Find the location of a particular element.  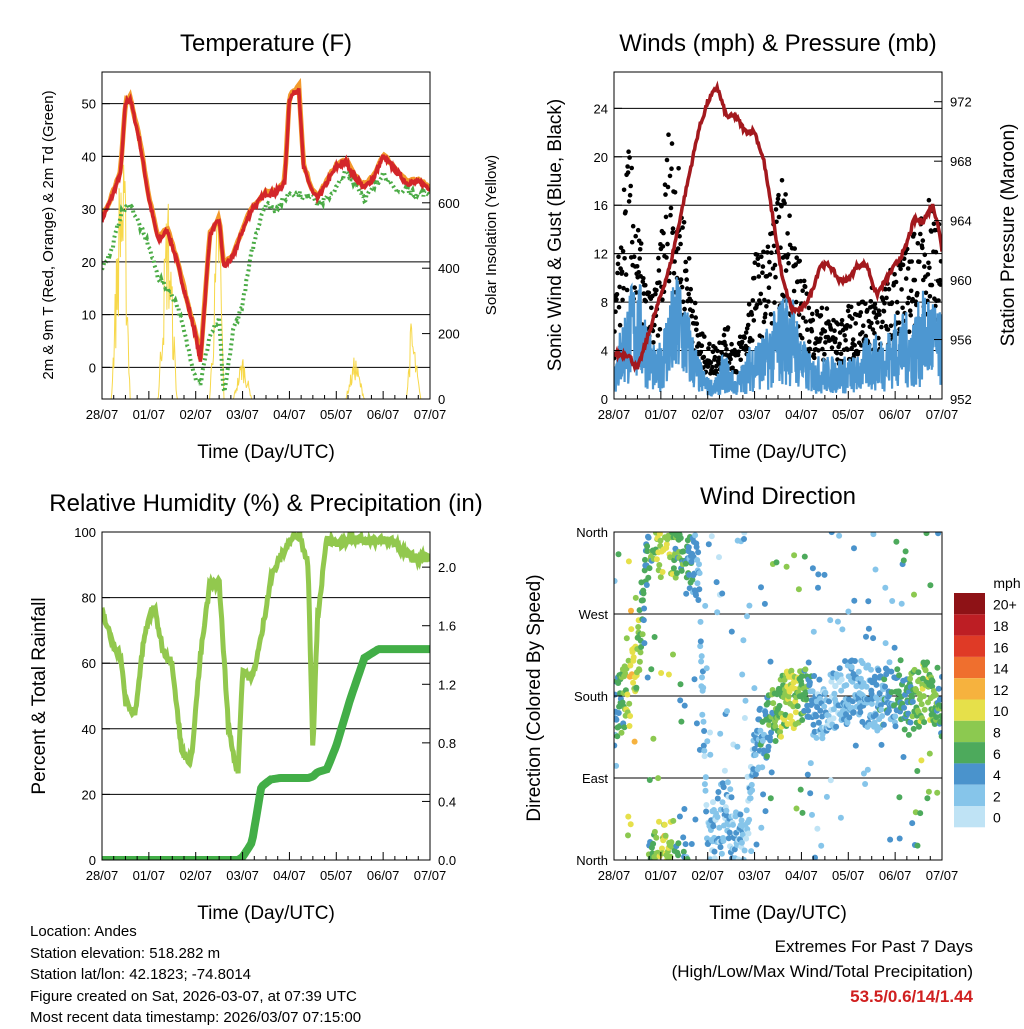

temperature-xtick-label: 07/07 is located at coordinates (430, 414).